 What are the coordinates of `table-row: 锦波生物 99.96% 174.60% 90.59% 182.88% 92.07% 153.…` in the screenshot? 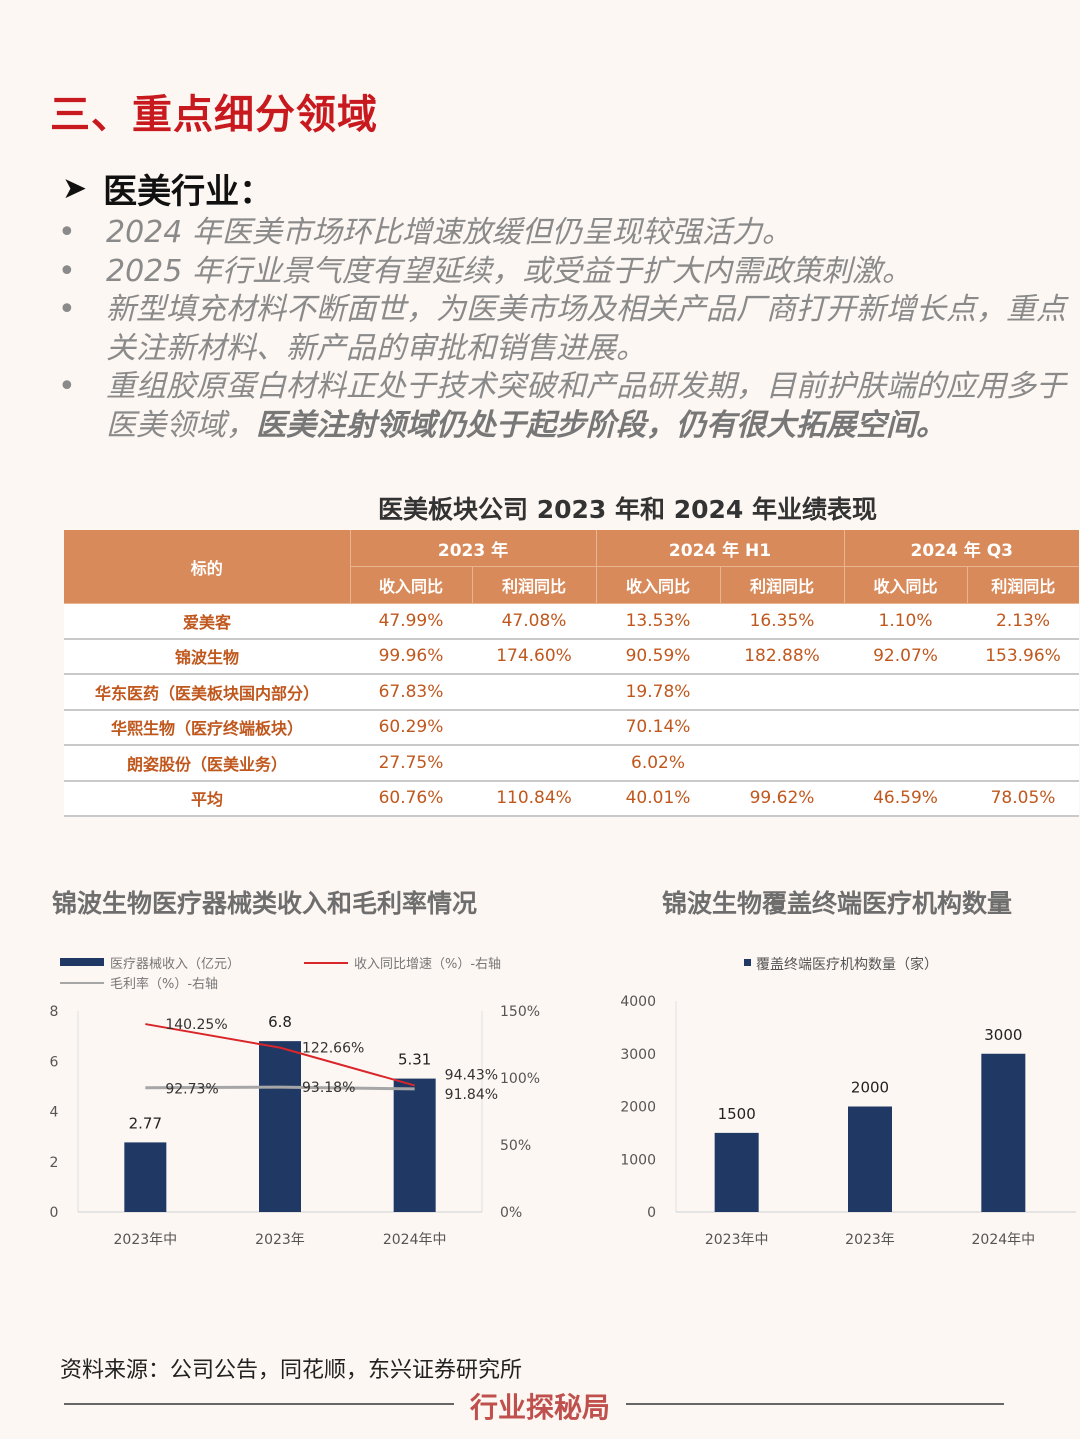 It's located at (572, 656).